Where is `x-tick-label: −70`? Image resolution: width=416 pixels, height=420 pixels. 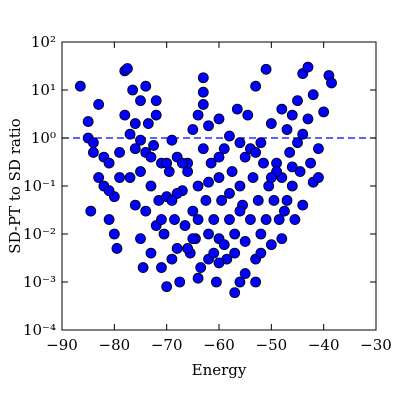 x-tick-label: −70 is located at coordinates (167, 345).